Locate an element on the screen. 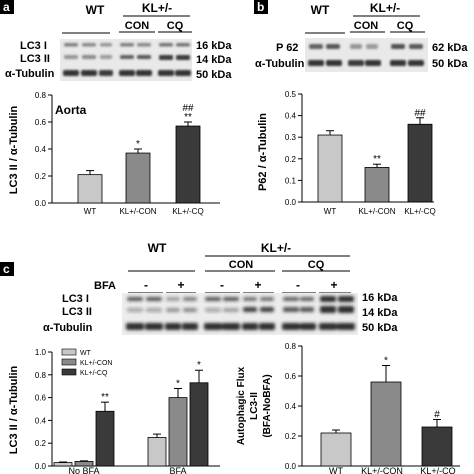  panel-c-letter: c is located at coordinates (6, 269).